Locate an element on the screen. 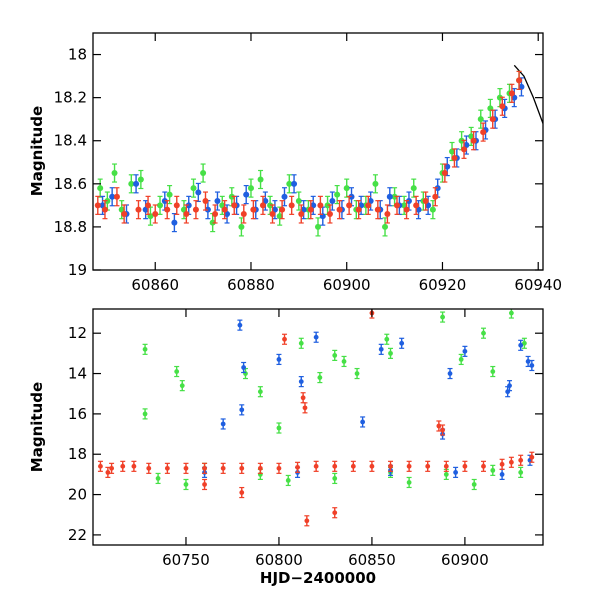 The width and height of the screenshot is (600, 600). top-y-tick-label-3: 18.6 is located at coordinates (70, 184).